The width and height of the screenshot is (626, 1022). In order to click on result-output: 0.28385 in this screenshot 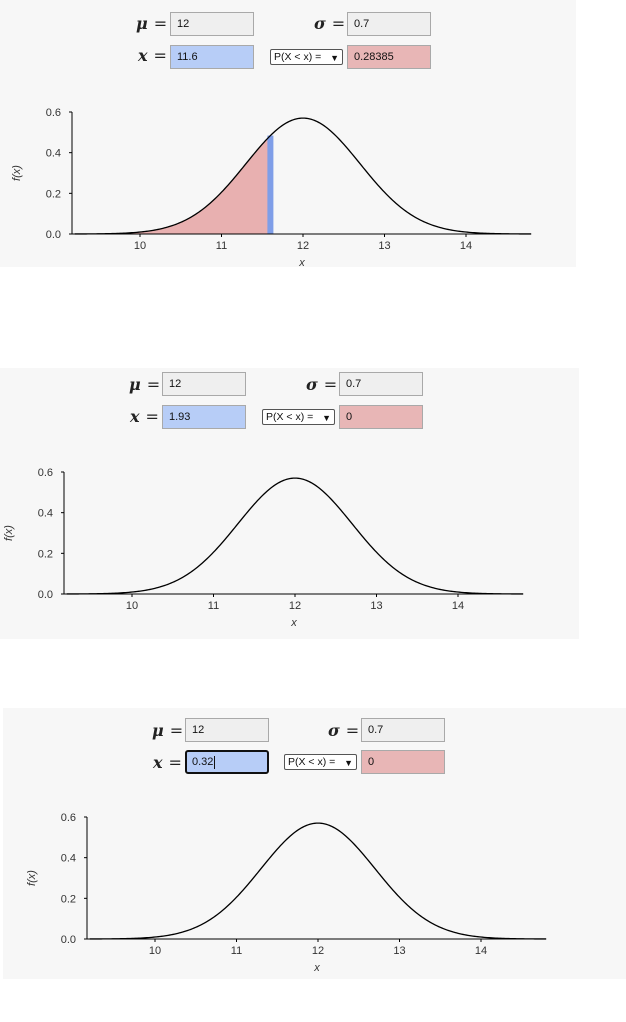, I will do `click(389, 57)`.